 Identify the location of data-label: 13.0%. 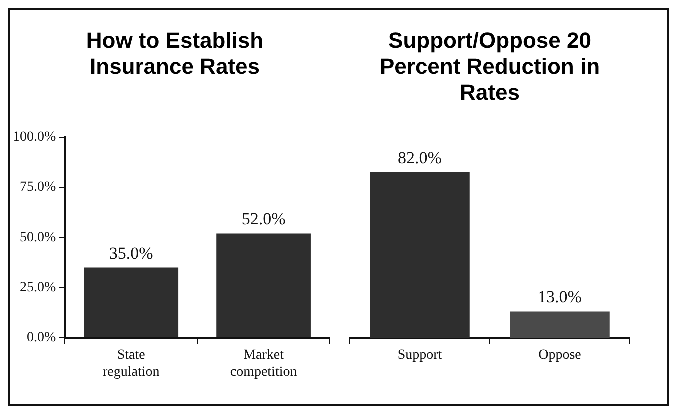
(560, 297).